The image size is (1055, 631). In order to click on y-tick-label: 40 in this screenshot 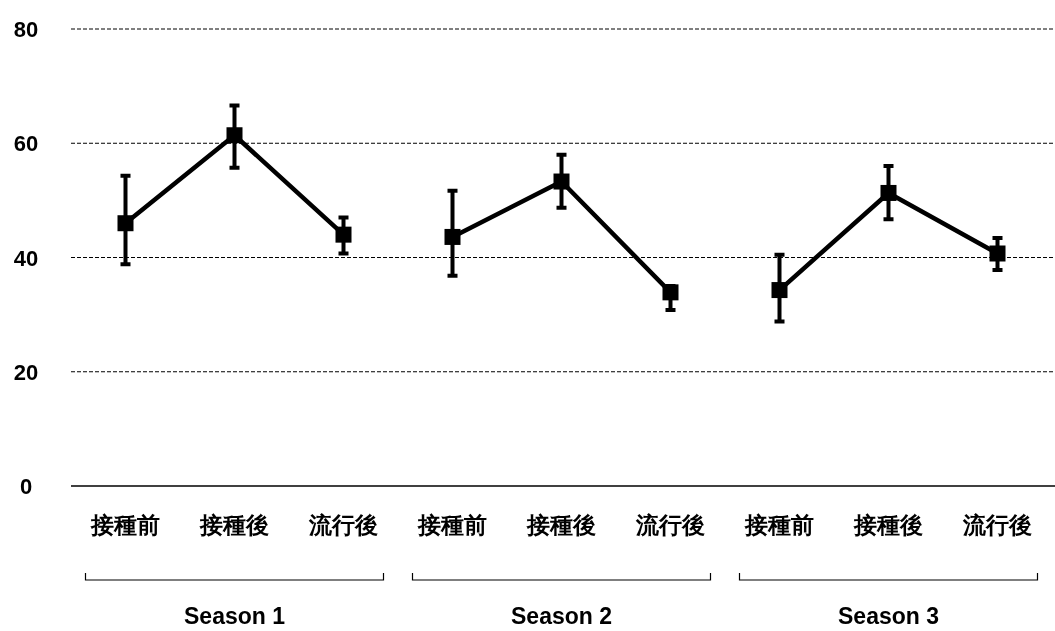, I will do `click(26, 258)`.